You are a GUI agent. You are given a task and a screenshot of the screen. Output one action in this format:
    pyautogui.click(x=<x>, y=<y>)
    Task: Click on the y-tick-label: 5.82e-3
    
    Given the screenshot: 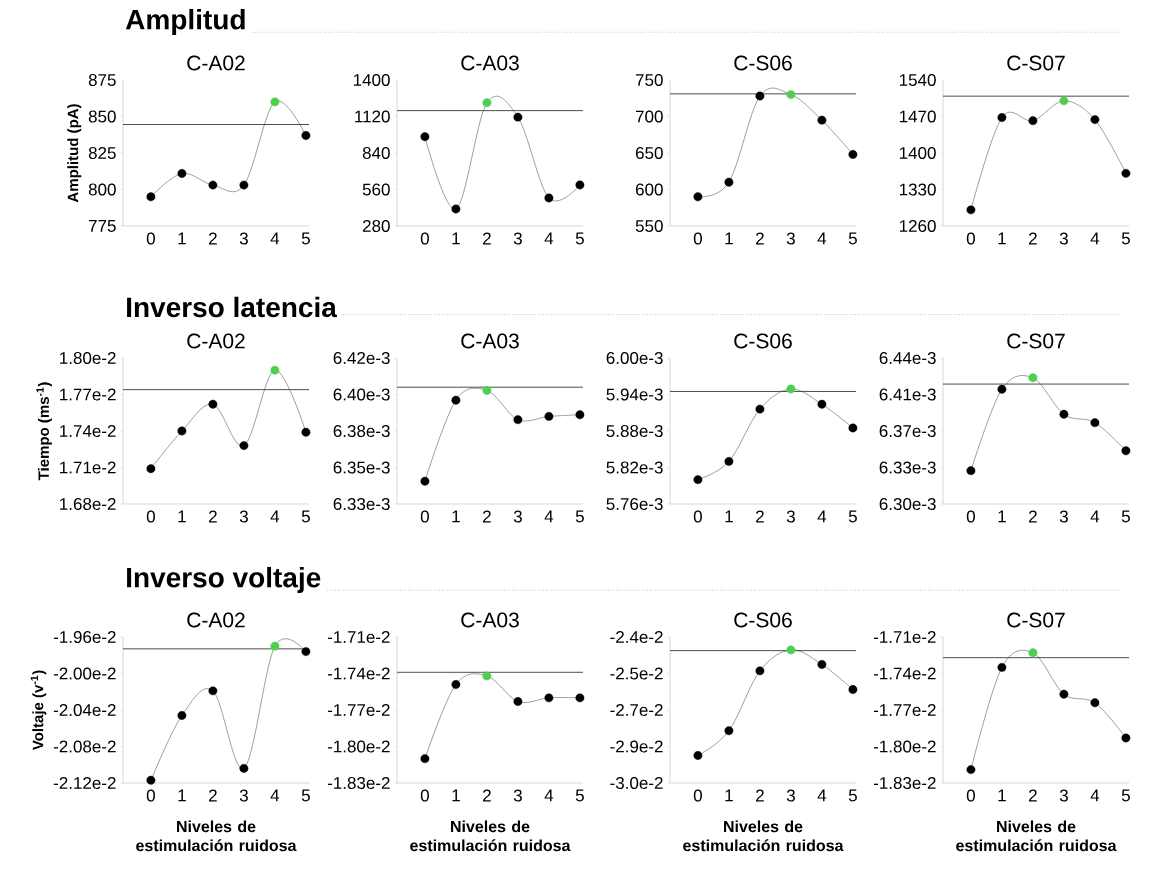 What is the action you would take?
    pyautogui.click(x=634, y=467)
    